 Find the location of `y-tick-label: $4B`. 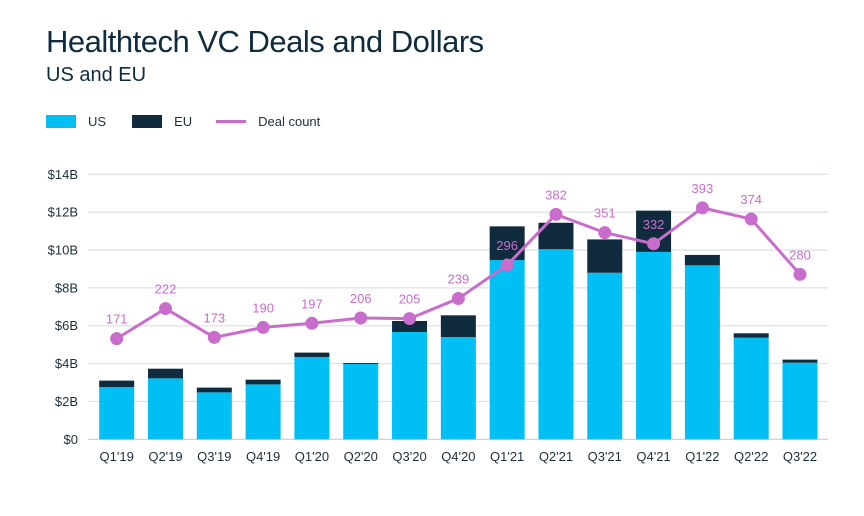

y-tick-label: $4B is located at coordinates (66, 363).